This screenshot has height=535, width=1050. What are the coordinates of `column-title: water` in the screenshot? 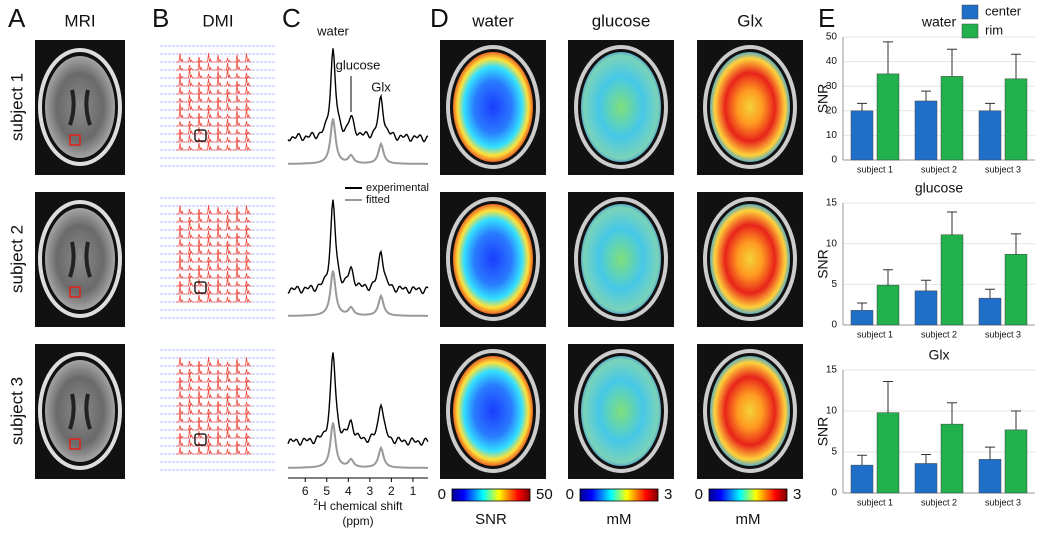 It's located at (492, 20).